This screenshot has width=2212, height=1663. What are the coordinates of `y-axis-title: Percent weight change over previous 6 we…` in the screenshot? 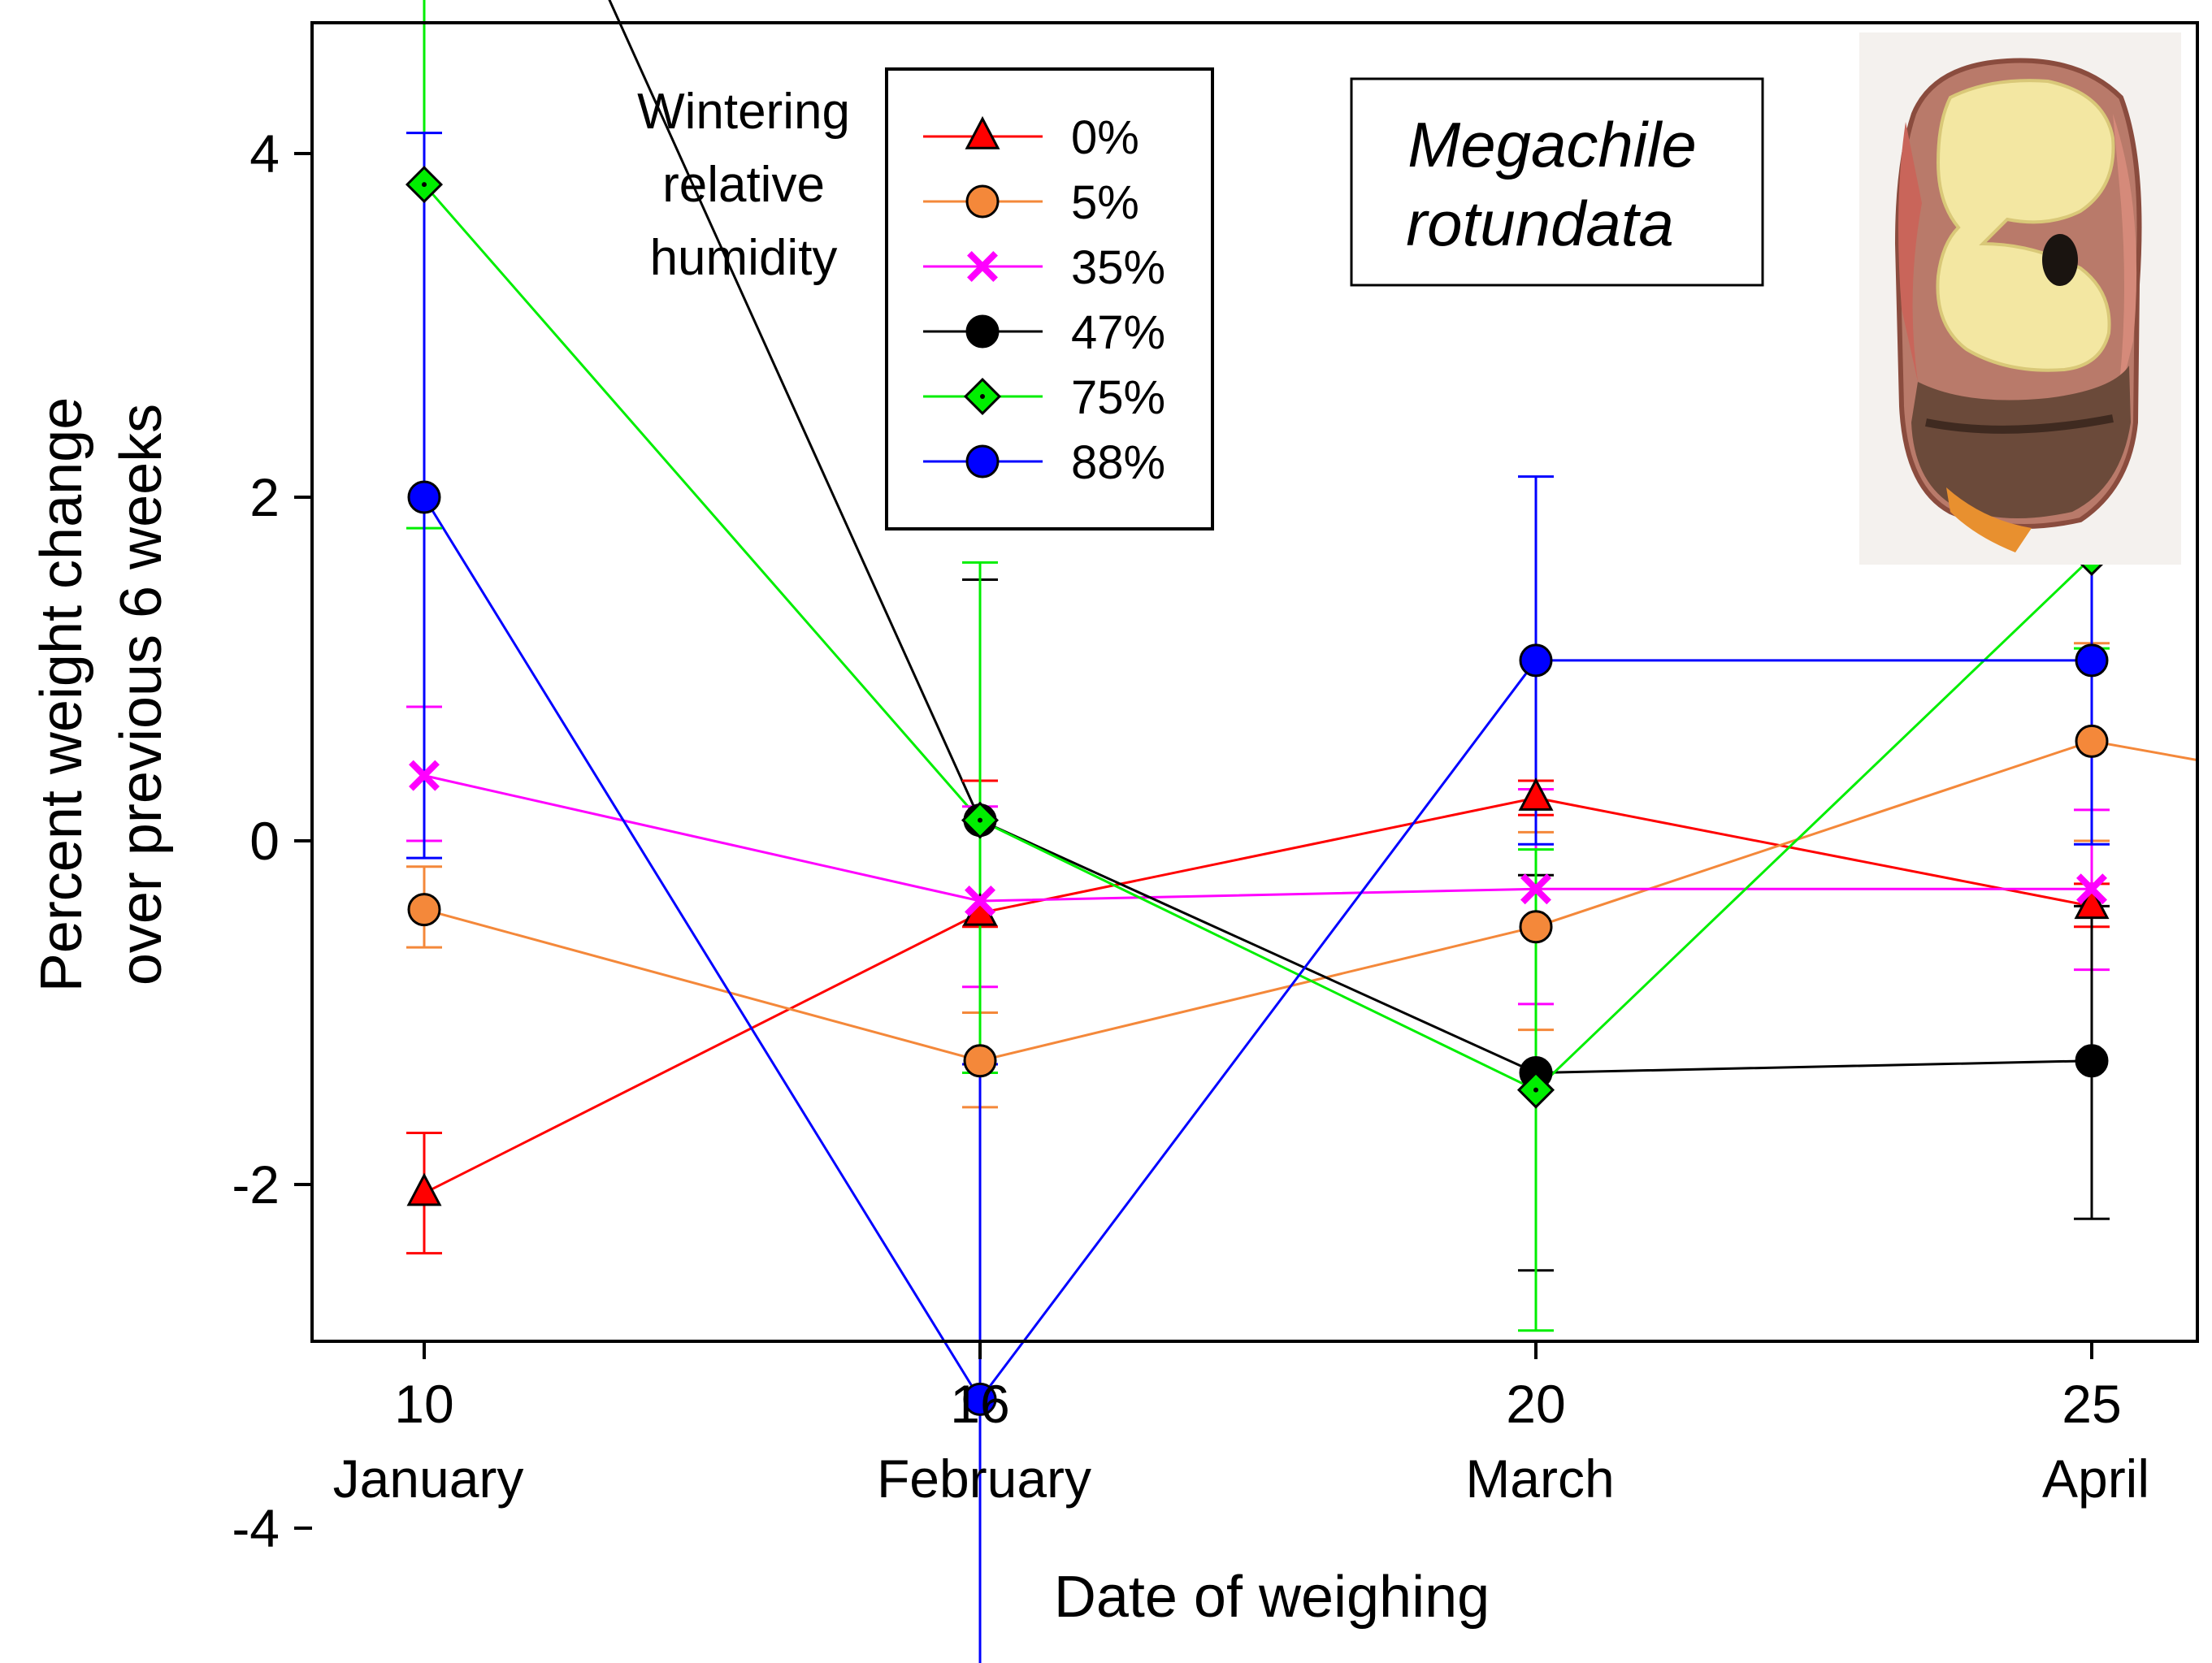 It's located at (102, 694).